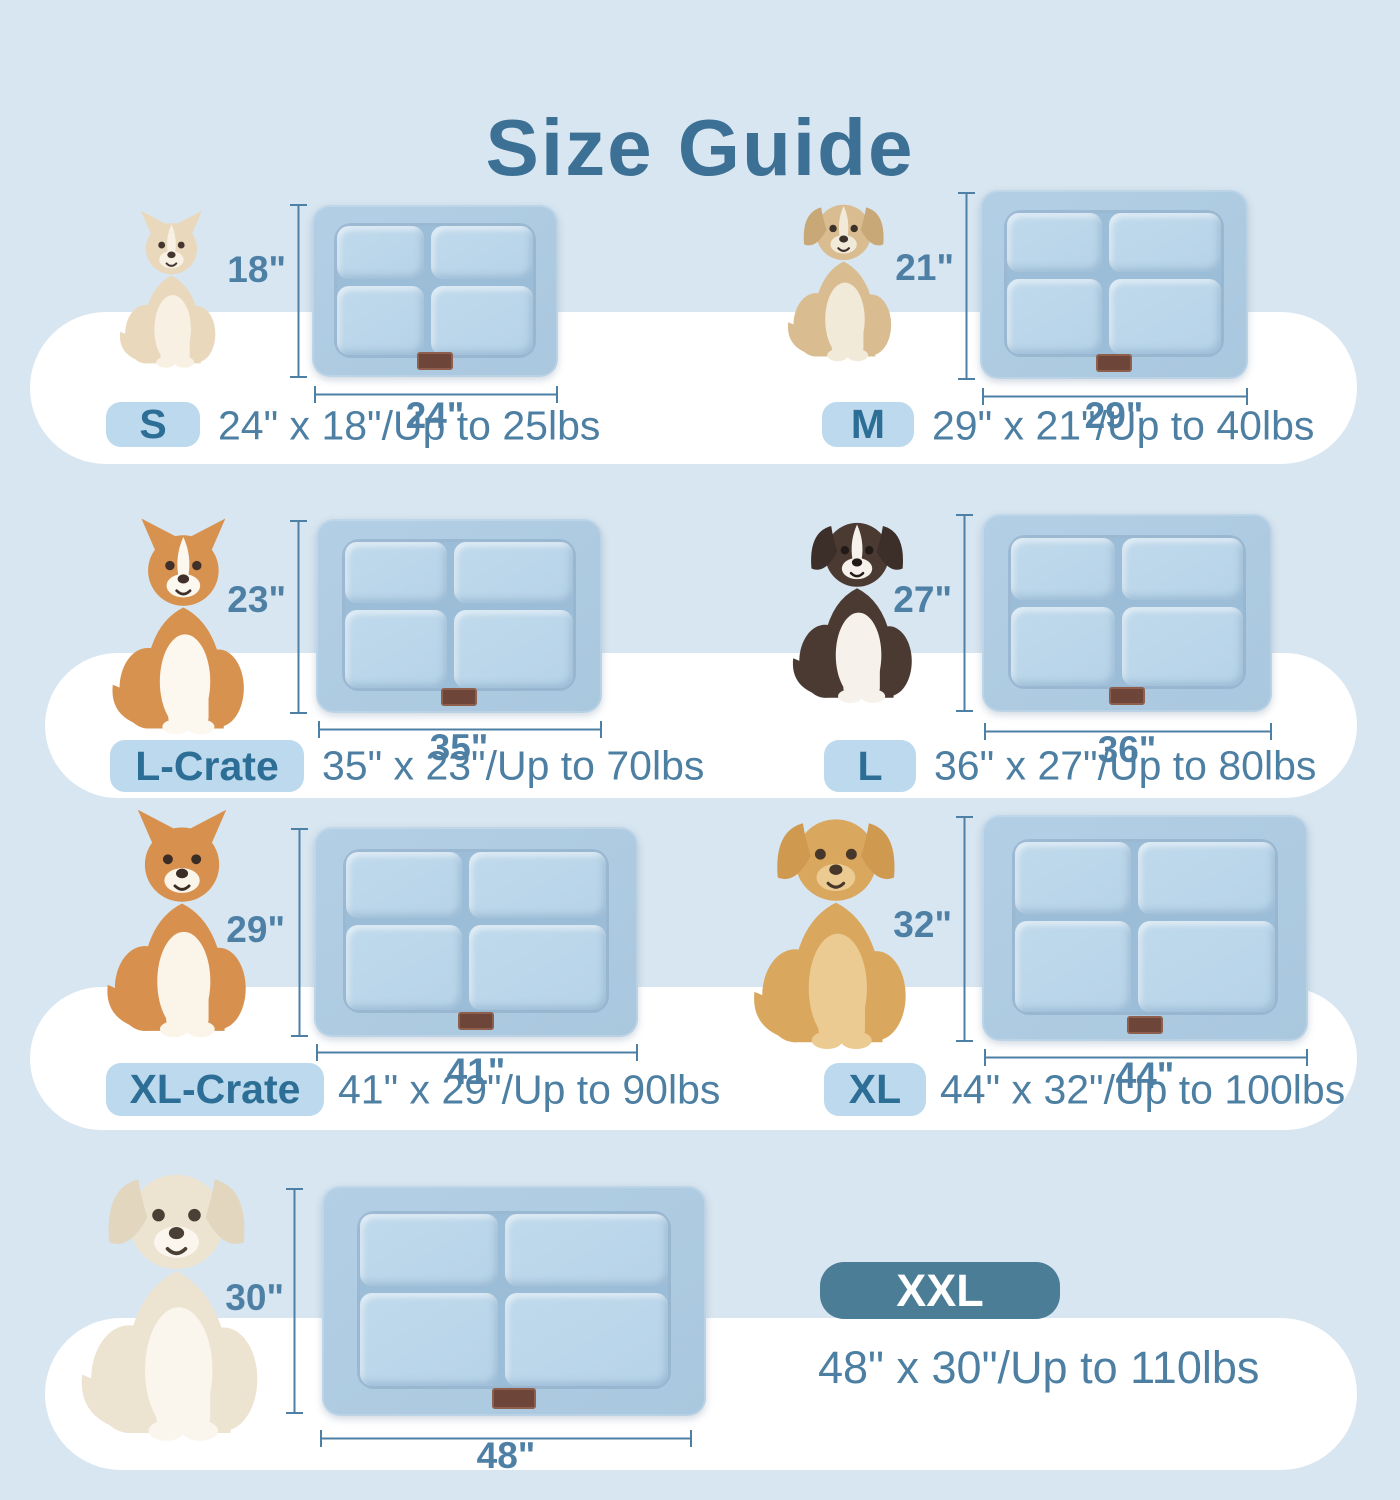 This screenshot has height=1500, width=1400. Describe the element at coordinates (1145, 1075) in the screenshot. I see `width-dimension-label: 44"` at that location.